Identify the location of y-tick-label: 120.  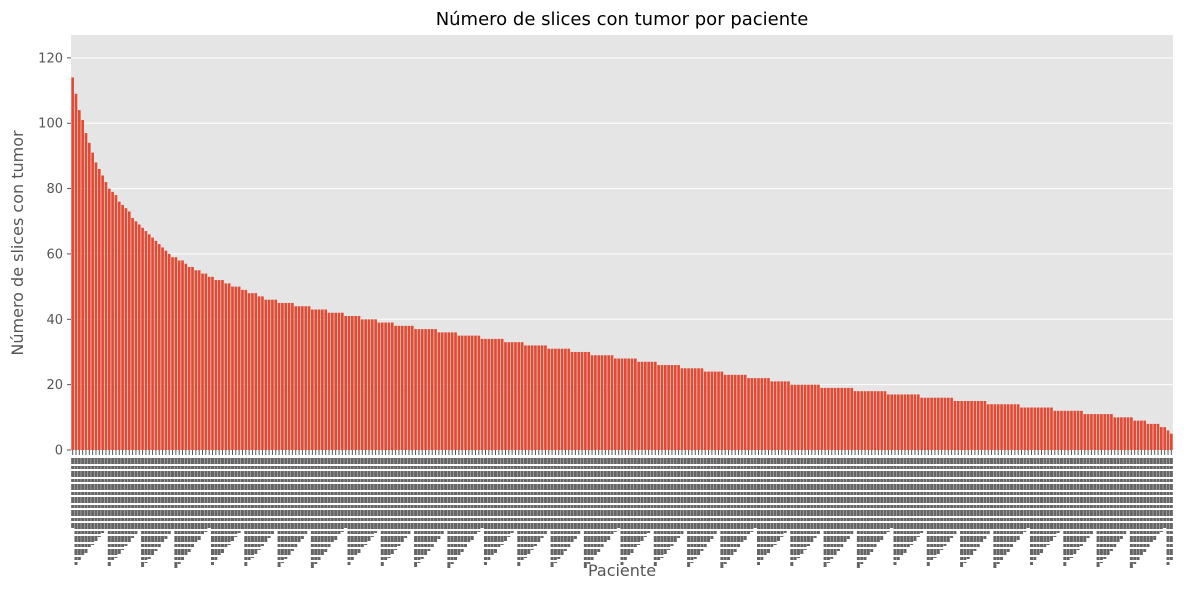
(50, 58).